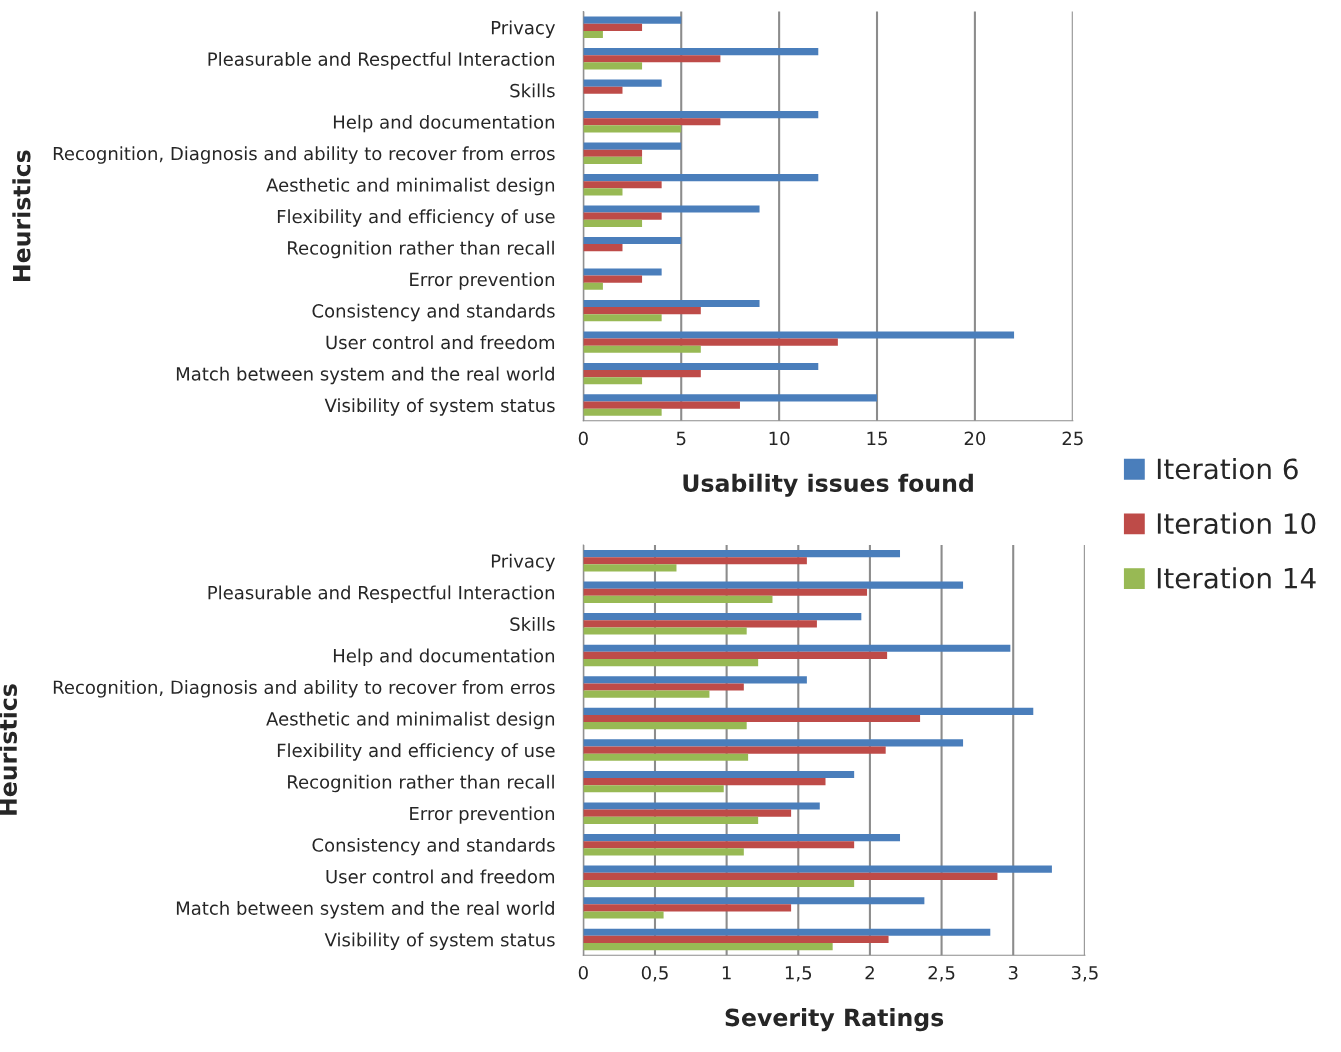 This screenshot has height=1052, width=1341. I want to click on x-tick-label: 25, so click(1072, 438).